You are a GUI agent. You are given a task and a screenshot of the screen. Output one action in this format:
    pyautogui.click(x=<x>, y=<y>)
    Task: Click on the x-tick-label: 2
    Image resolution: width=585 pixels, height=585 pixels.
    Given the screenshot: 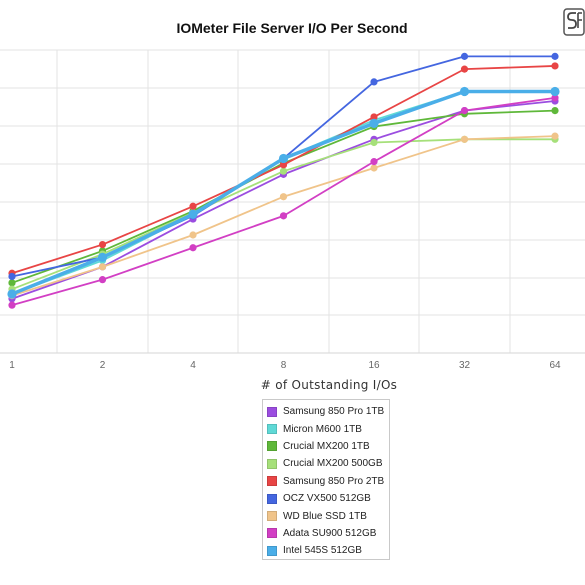 What is the action you would take?
    pyautogui.click(x=103, y=365)
    